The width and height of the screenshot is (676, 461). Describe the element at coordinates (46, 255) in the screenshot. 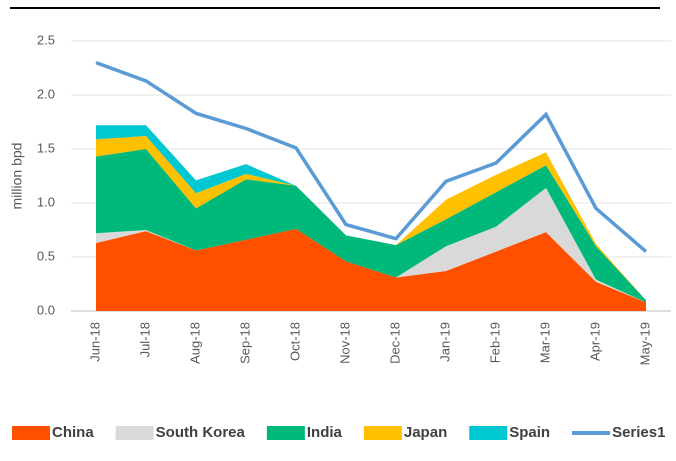

I see `y-tick-label: 0.5` at that location.